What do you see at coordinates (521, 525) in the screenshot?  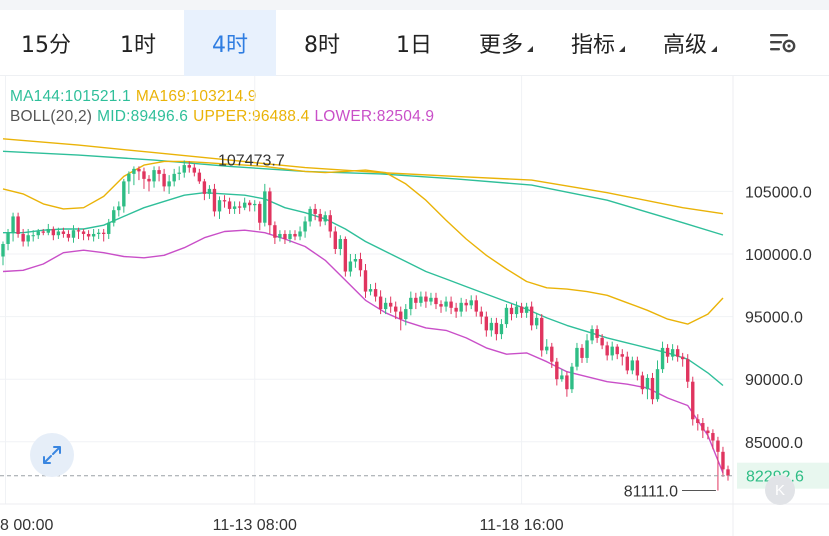 I see `x-tick-label: 11-18 16:00` at bounding box center [521, 525].